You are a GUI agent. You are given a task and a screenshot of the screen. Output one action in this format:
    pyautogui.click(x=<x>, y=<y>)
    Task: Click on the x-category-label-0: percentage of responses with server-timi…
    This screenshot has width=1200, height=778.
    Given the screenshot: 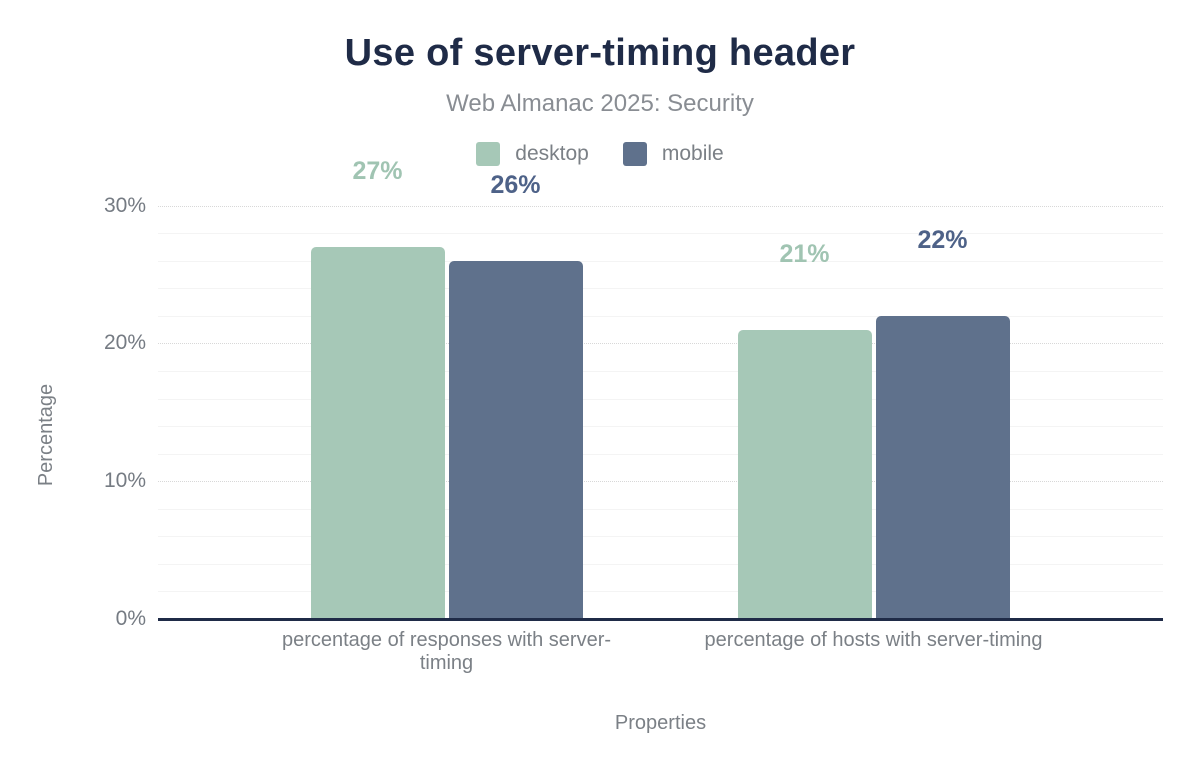 What is the action you would take?
    pyautogui.click(x=446, y=651)
    